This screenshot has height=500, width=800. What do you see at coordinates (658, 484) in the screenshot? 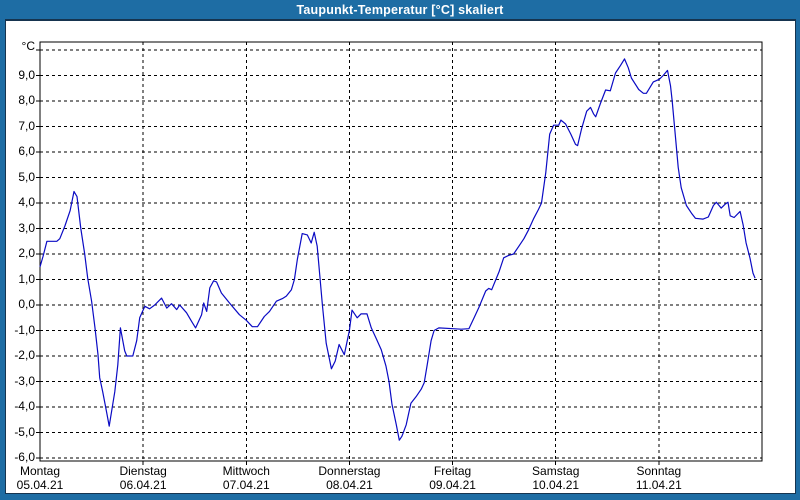
I see `day-date-label: 11.04.21` at bounding box center [658, 484].